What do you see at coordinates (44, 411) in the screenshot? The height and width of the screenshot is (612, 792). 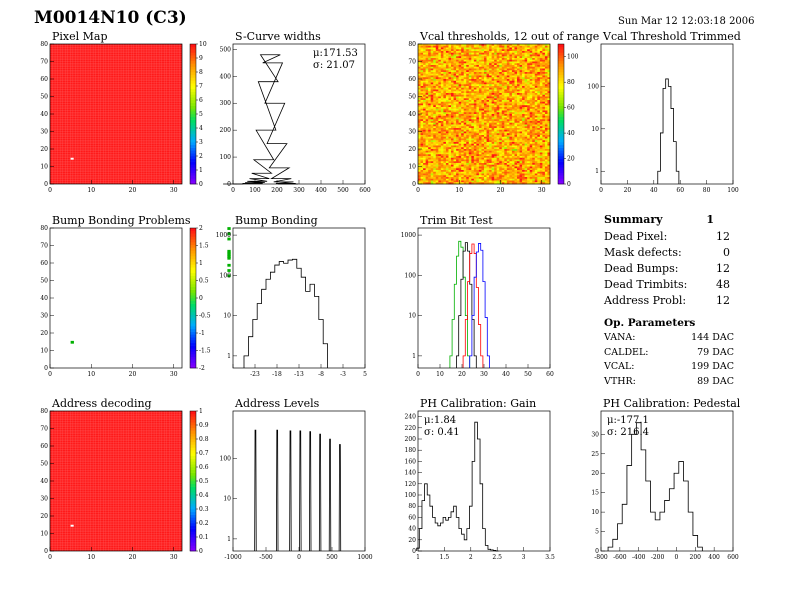 I see `y-tick-label: 80` at bounding box center [44, 411].